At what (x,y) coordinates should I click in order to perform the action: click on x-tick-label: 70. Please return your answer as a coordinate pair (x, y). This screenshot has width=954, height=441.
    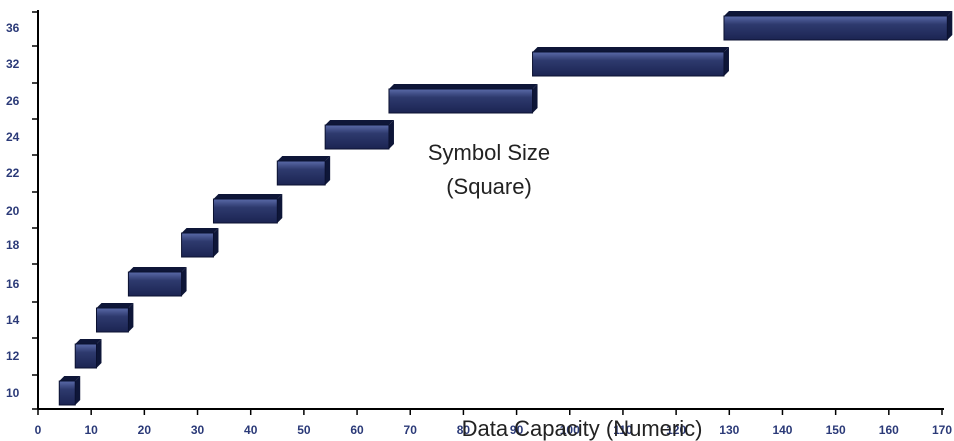
    Looking at the image, I should click on (411, 430).